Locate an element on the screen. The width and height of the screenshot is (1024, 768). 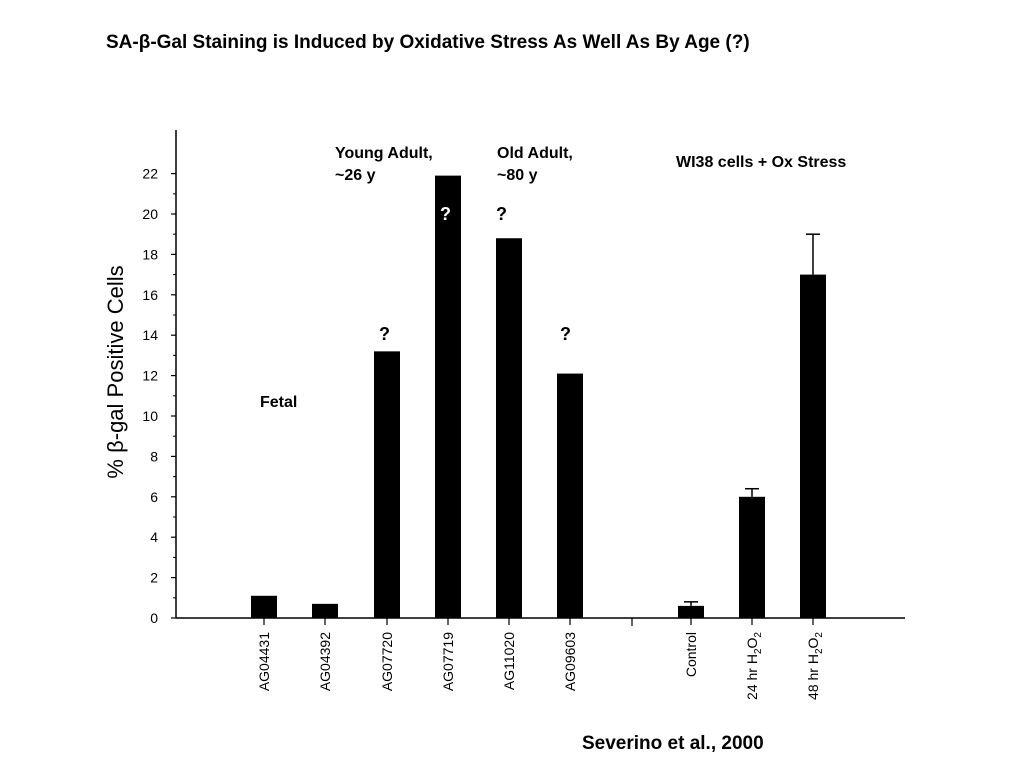
wi38-label: WI38 cells + Ox Stress is located at coordinates (761, 162).